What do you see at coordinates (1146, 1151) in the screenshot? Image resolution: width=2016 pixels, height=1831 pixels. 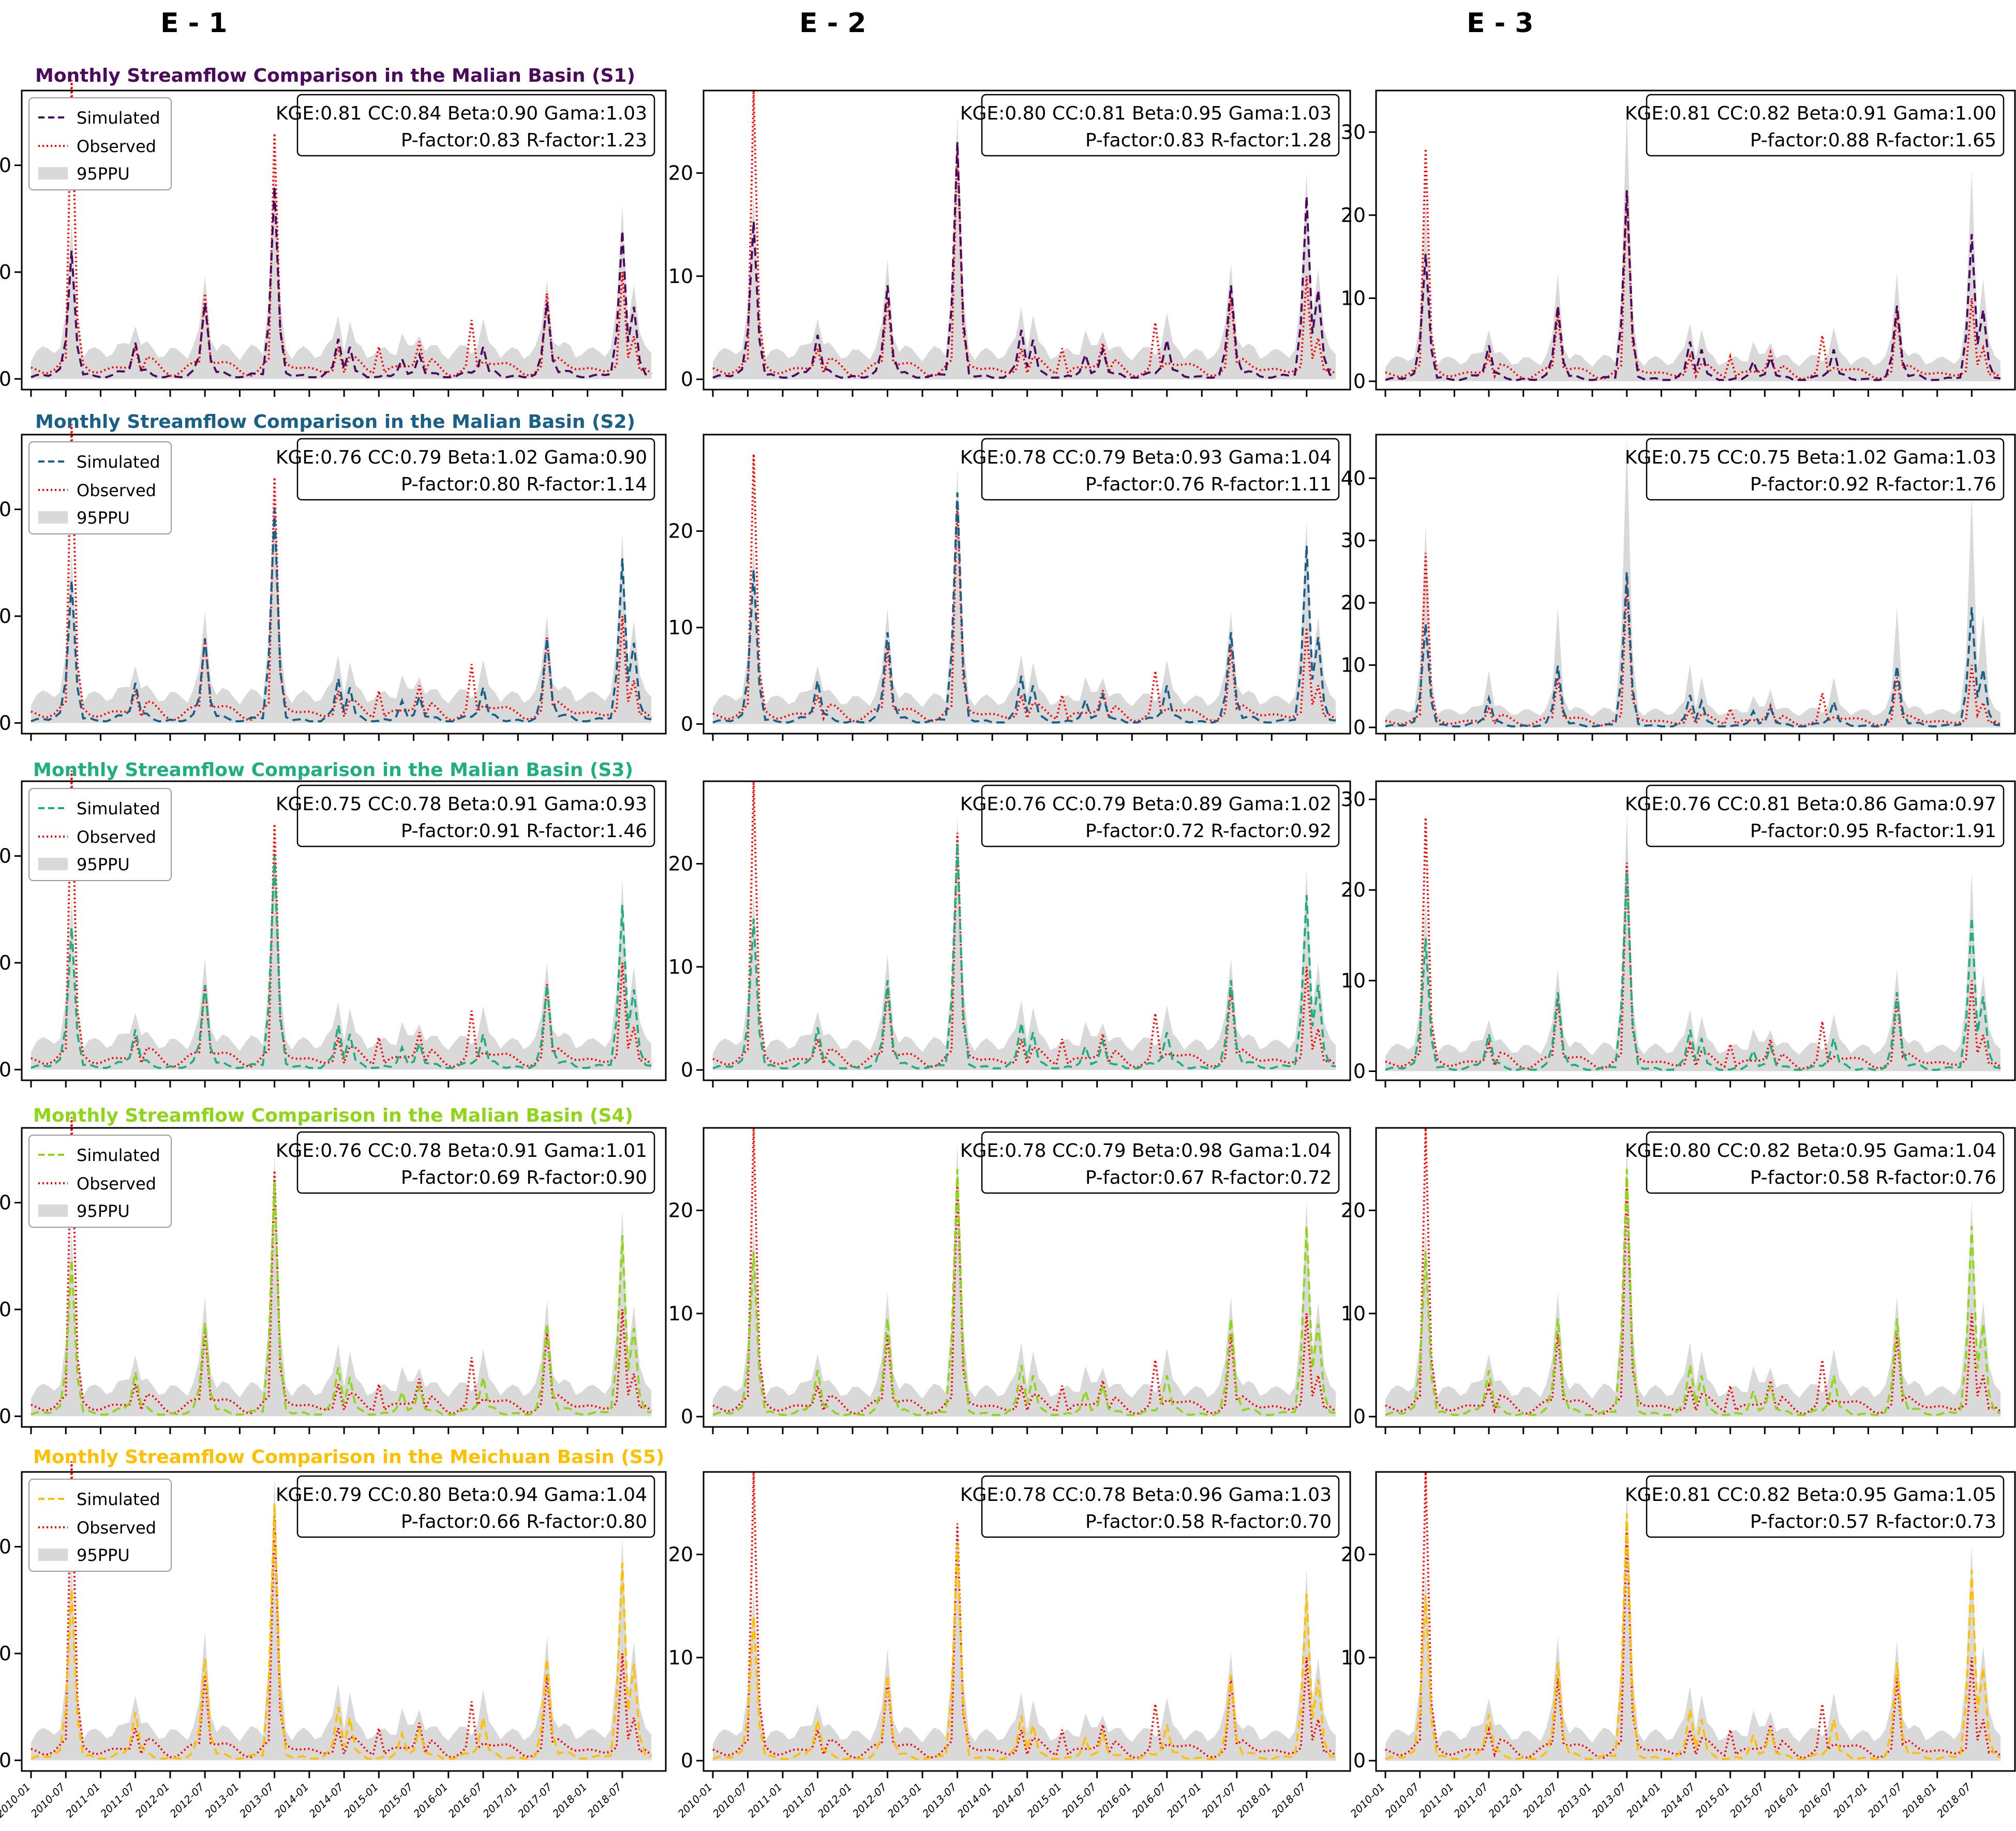 I see `metrics-line-1: KGE:0.78 CC:0.79 Beta:0.98 Gama:1.04` at bounding box center [1146, 1151].